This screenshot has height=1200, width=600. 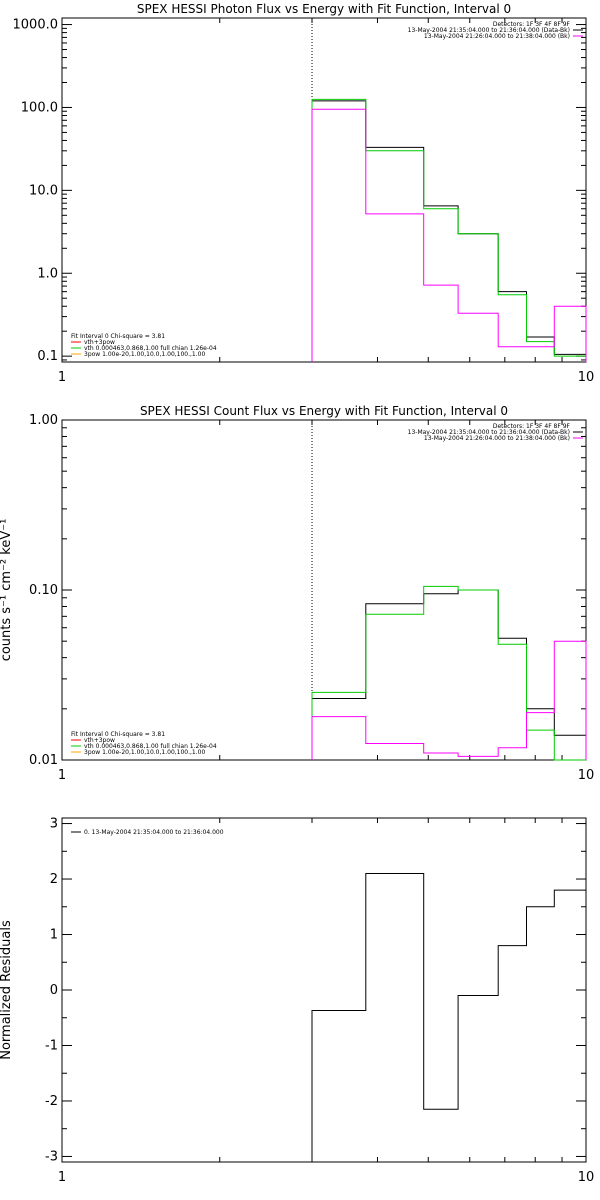 I want to click on y-tick-label: 0.01, so click(x=43, y=760).